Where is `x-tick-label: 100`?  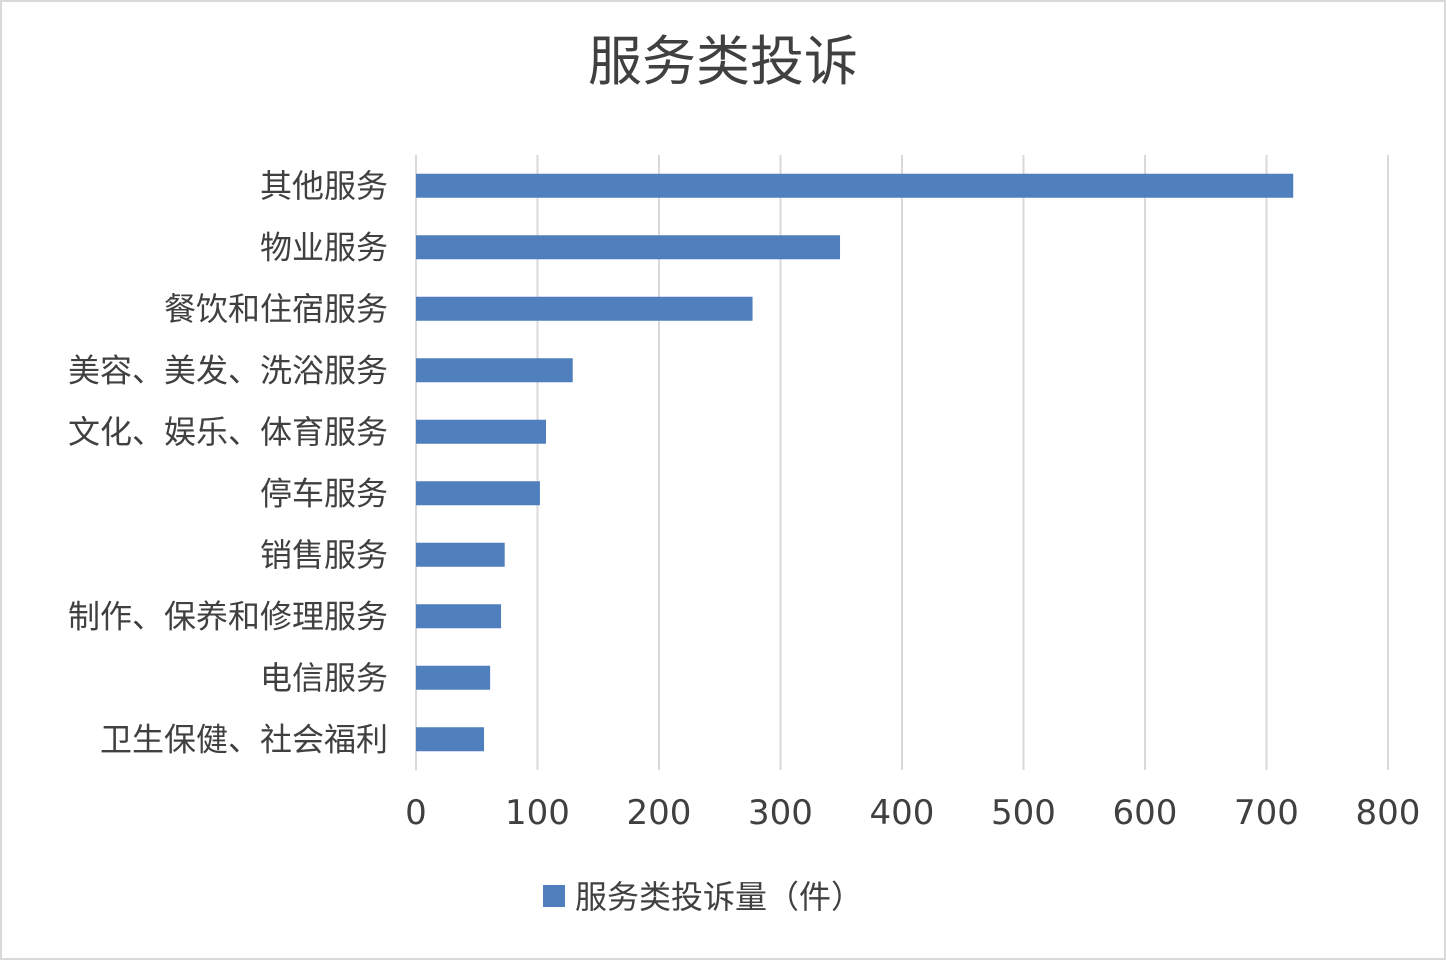
x-tick-label: 100 is located at coordinates (537, 813).